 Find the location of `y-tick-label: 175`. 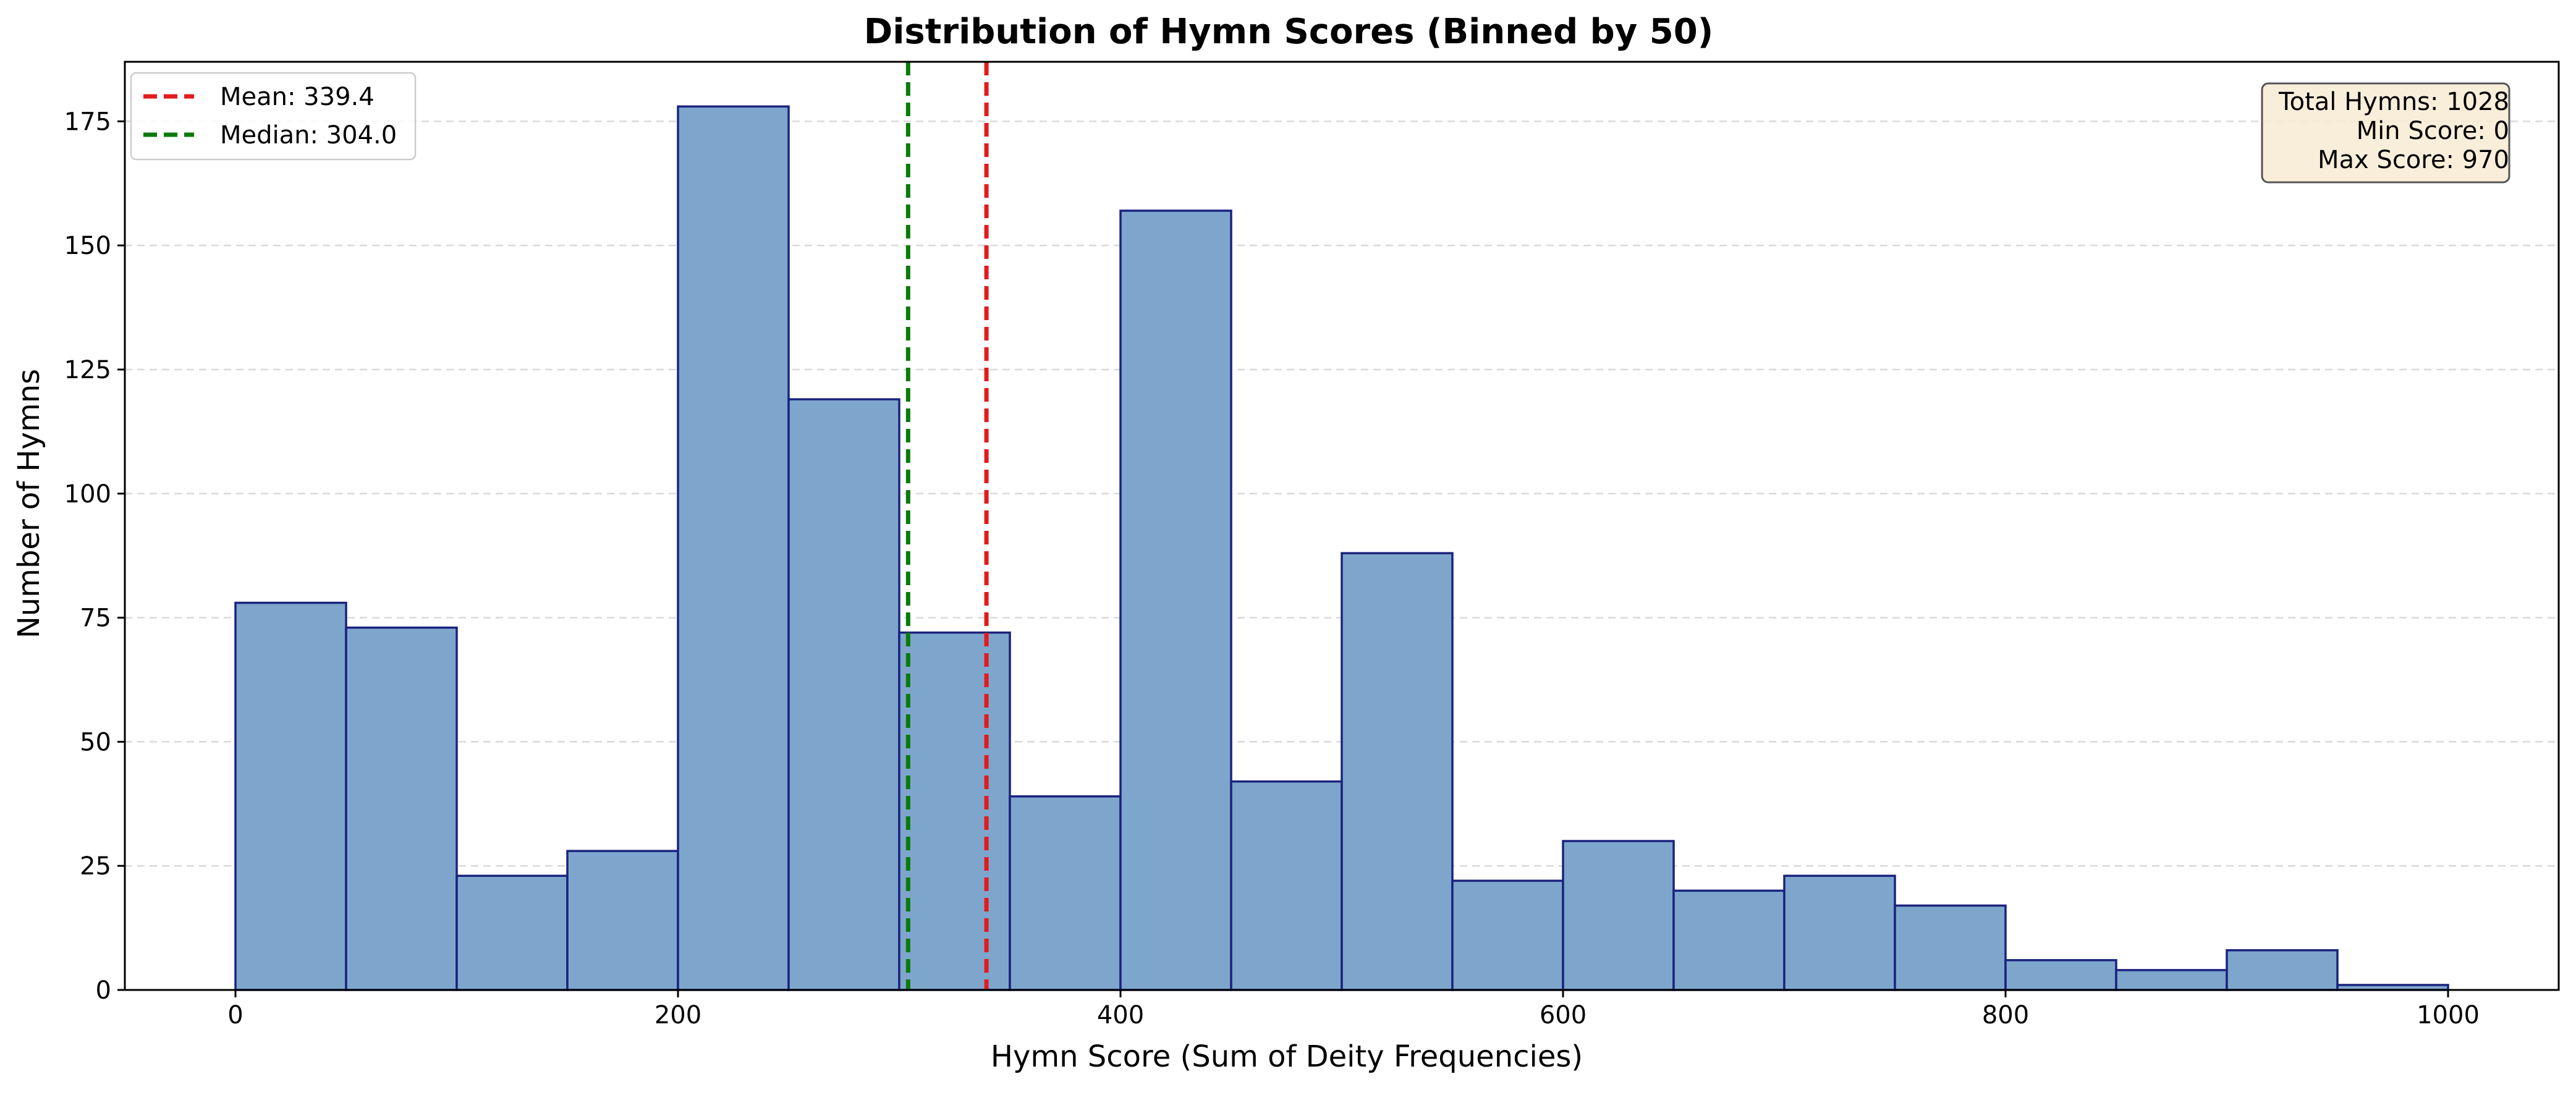

y-tick-label: 175 is located at coordinates (87, 122).